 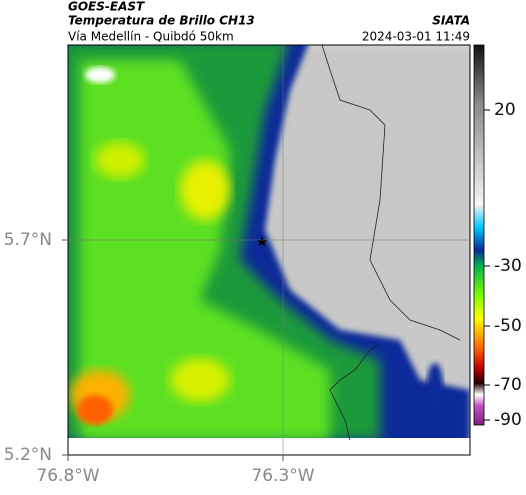 I want to click on colorbar, so click(x=479, y=235).